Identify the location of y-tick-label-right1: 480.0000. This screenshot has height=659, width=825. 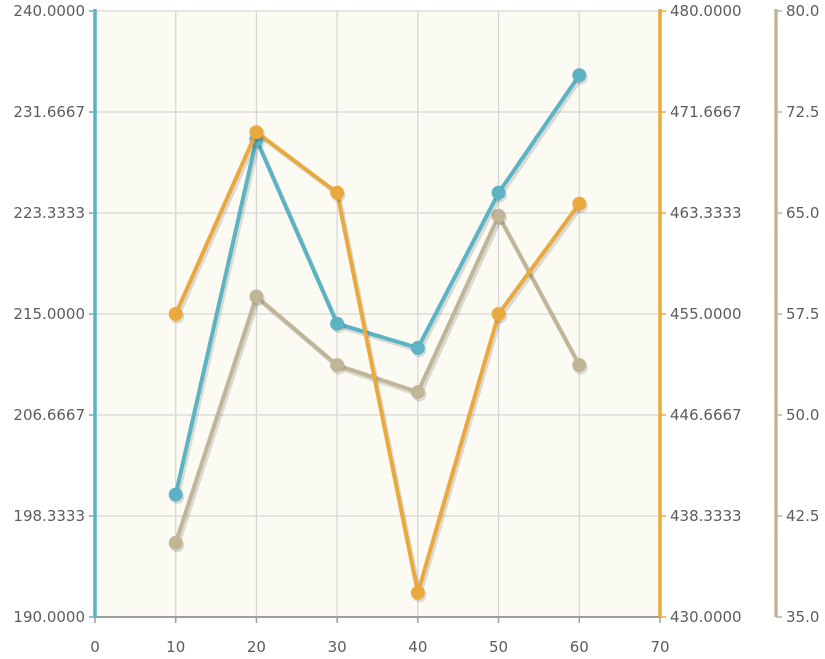
(706, 11).